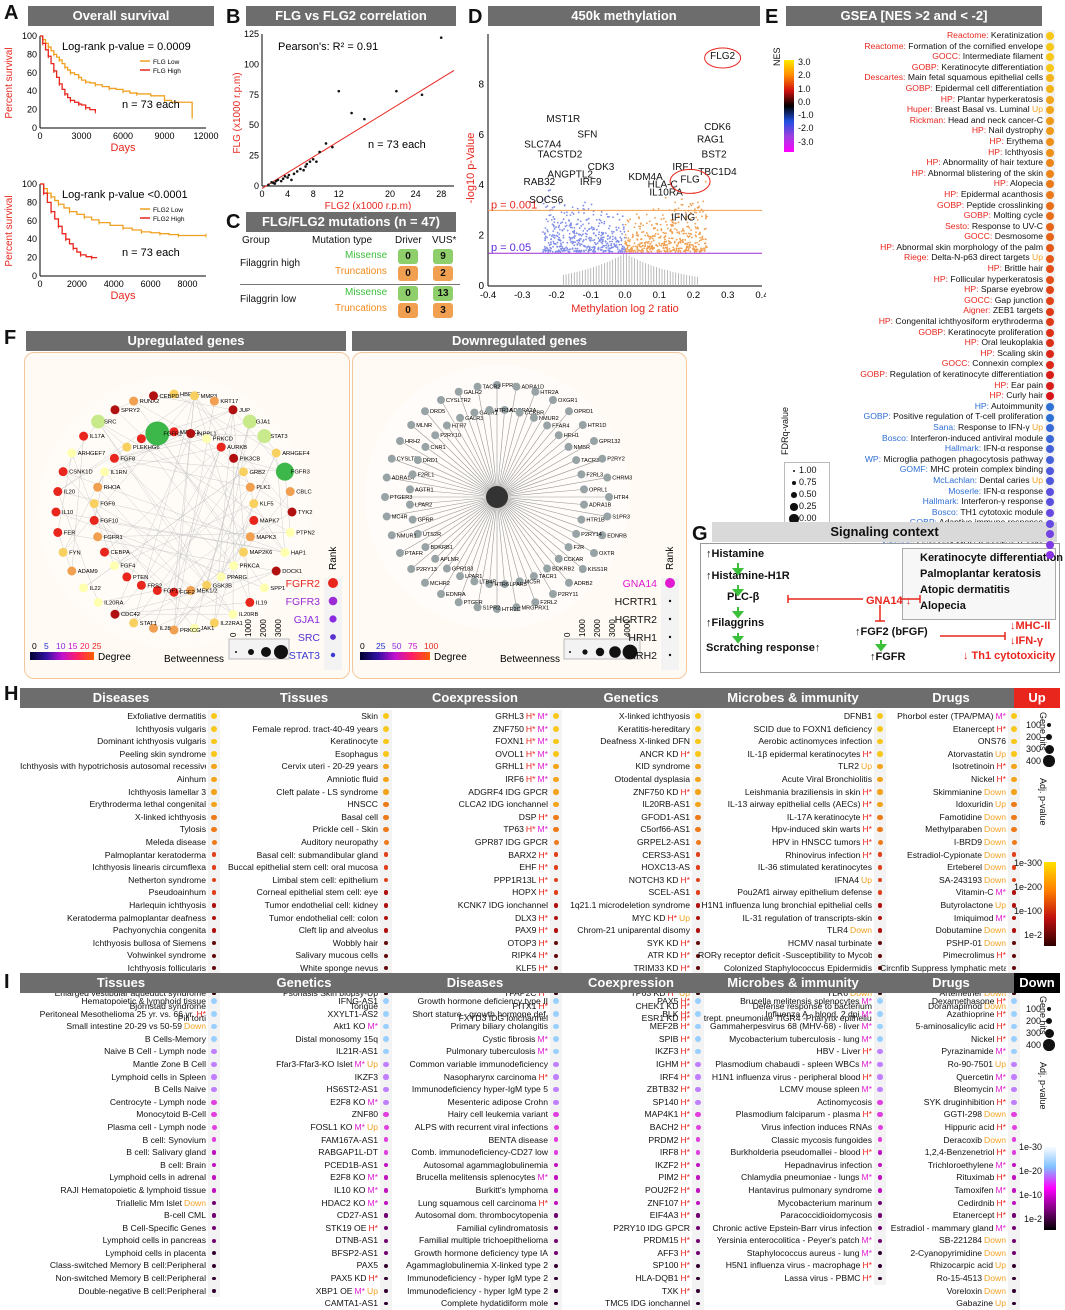  Describe the element at coordinates (574, 560) in the screenshot. I see `gene-label: CCKAR` at that location.